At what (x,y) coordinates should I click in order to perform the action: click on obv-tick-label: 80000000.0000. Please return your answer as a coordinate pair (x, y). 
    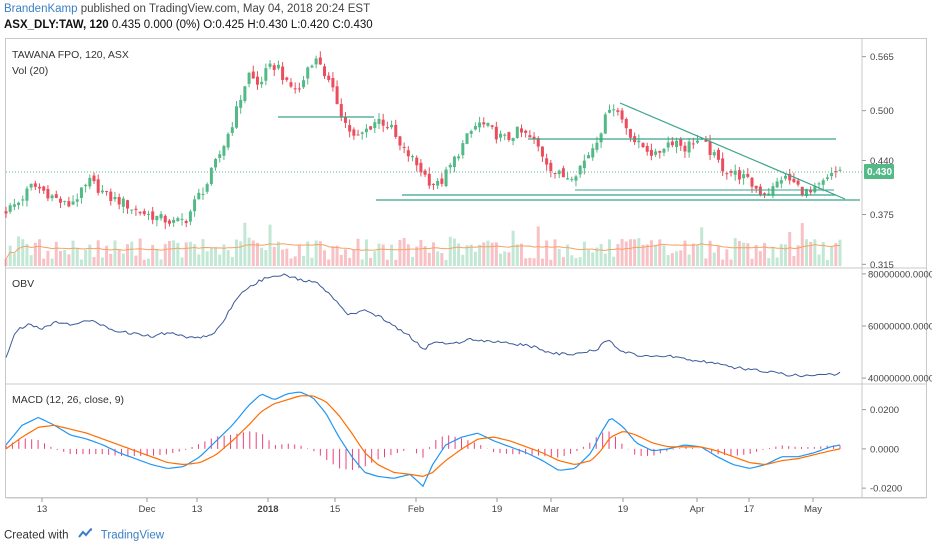
    Looking at the image, I should click on (900, 274).